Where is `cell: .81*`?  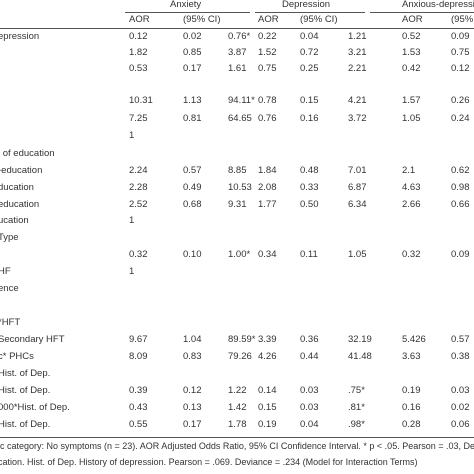
cell: .81* is located at coordinates (356, 407).